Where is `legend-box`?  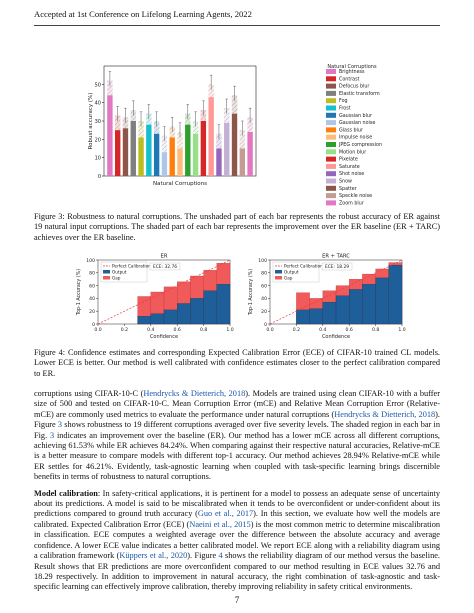
legend-box is located at coordinates (124, 272).